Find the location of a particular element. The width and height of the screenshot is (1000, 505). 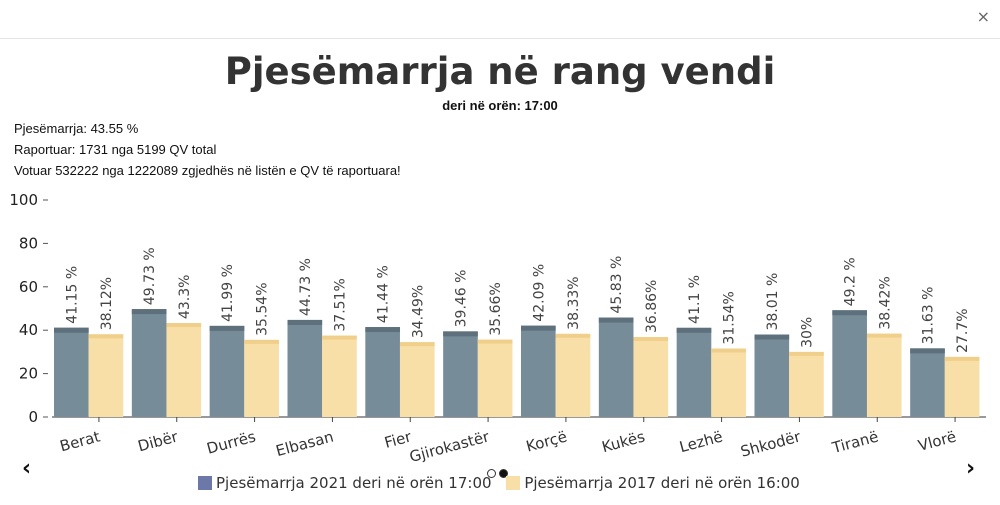

data-label-2017-lezhe: 31.54% is located at coordinates (730, 317).